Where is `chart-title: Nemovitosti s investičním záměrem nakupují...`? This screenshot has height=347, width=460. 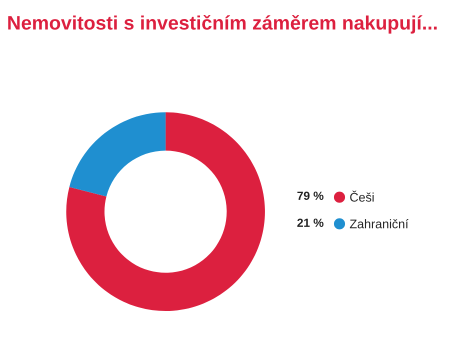 chart-title: Nemovitosti s investičním záměrem nakupují... is located at coordinates (222, 24).